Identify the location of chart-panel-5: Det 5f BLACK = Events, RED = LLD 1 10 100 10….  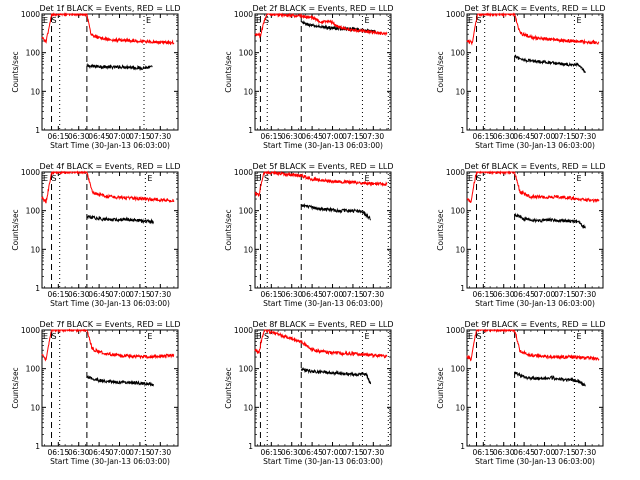
(309, 235).